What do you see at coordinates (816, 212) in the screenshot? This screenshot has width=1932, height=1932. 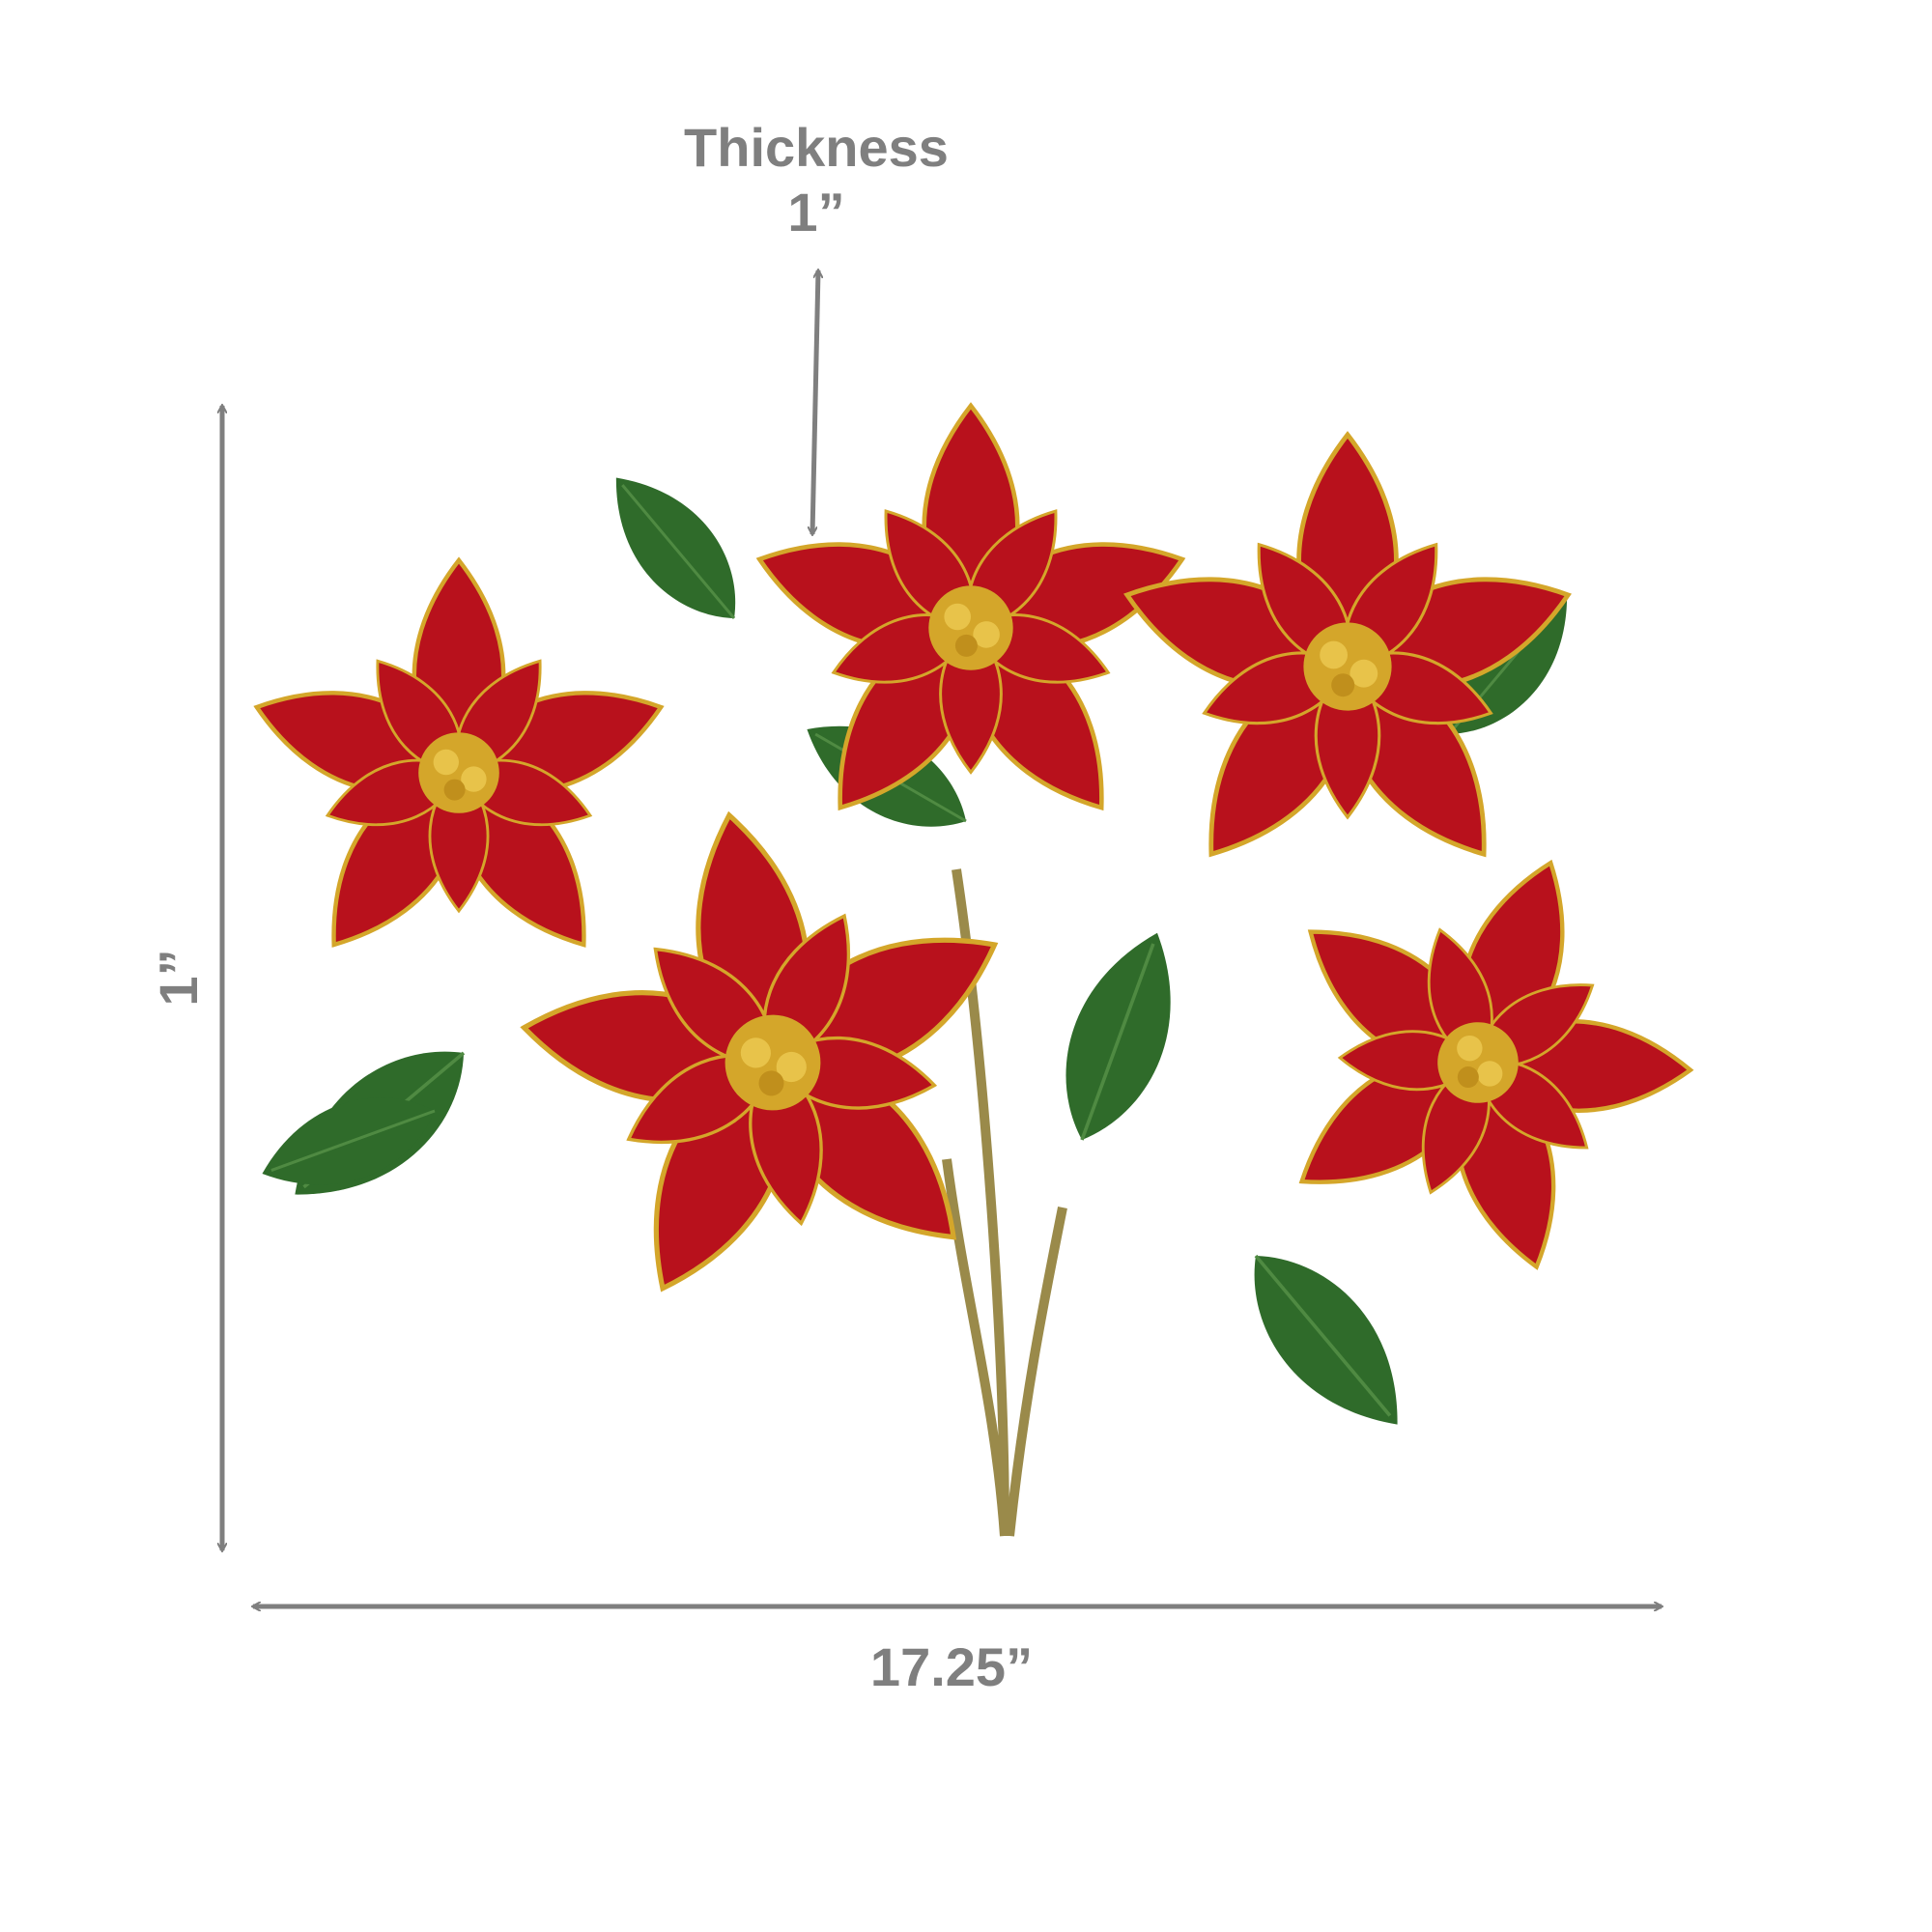 I see `thickness-value: 1”` at bounding box center [816, 212].